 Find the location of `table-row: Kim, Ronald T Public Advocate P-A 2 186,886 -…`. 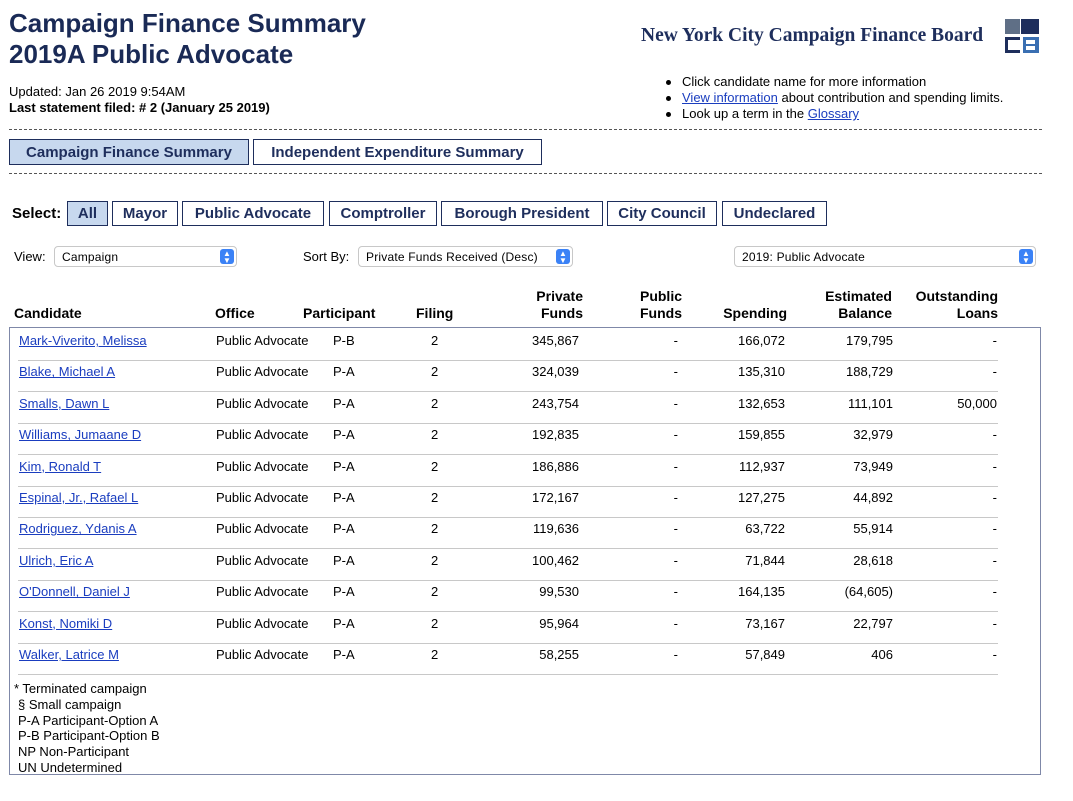

table-row: Kim, Ronald T Public Advocate P-A 2 186,886 -… is located at coordinates (508, 471).